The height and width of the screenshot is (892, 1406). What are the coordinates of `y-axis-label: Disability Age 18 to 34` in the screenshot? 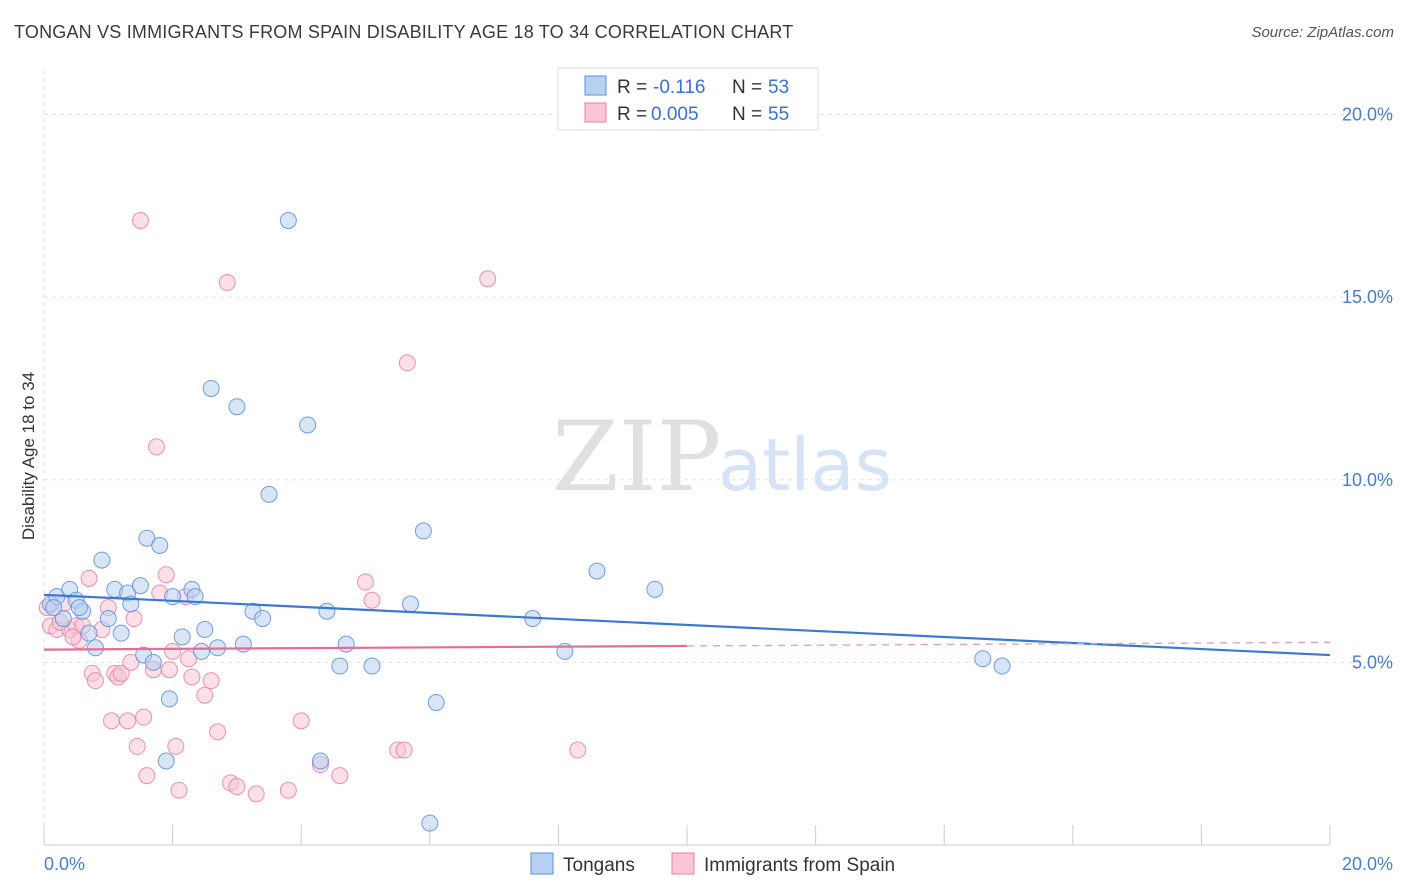 It's located at (28, 456).